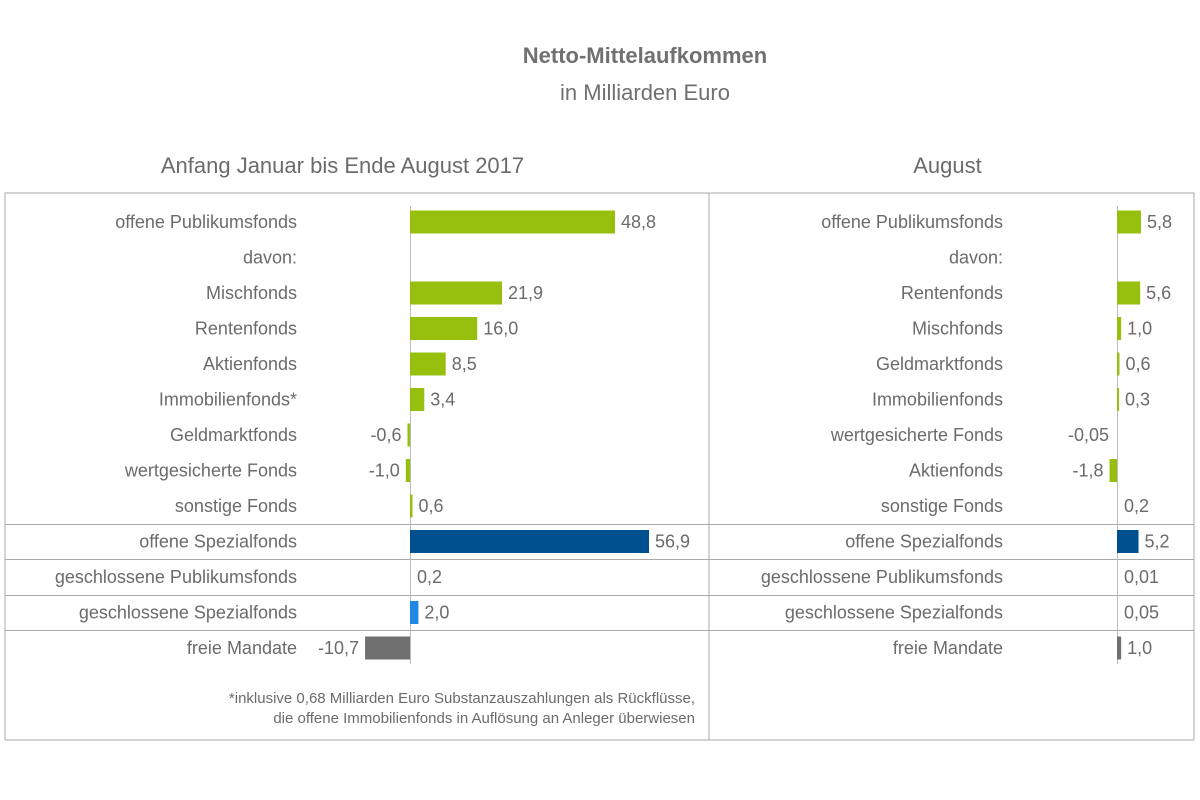 This screenshot has width=1200, height=800. What do you see at coordinates (672, 542) in the screenshot?
I see `left-value-label: 56,9` at bounding box center [672, 542].